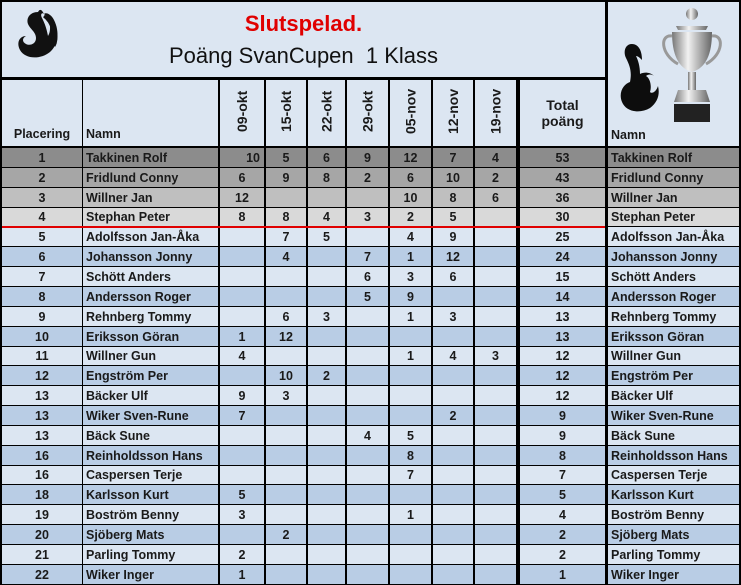 The height and width of the screenshot is (585, 741). What do you see at coordinates (410, 113) in the screenshot?
I see `column-header-date: 05-nov` at bounding box center [410, 113].